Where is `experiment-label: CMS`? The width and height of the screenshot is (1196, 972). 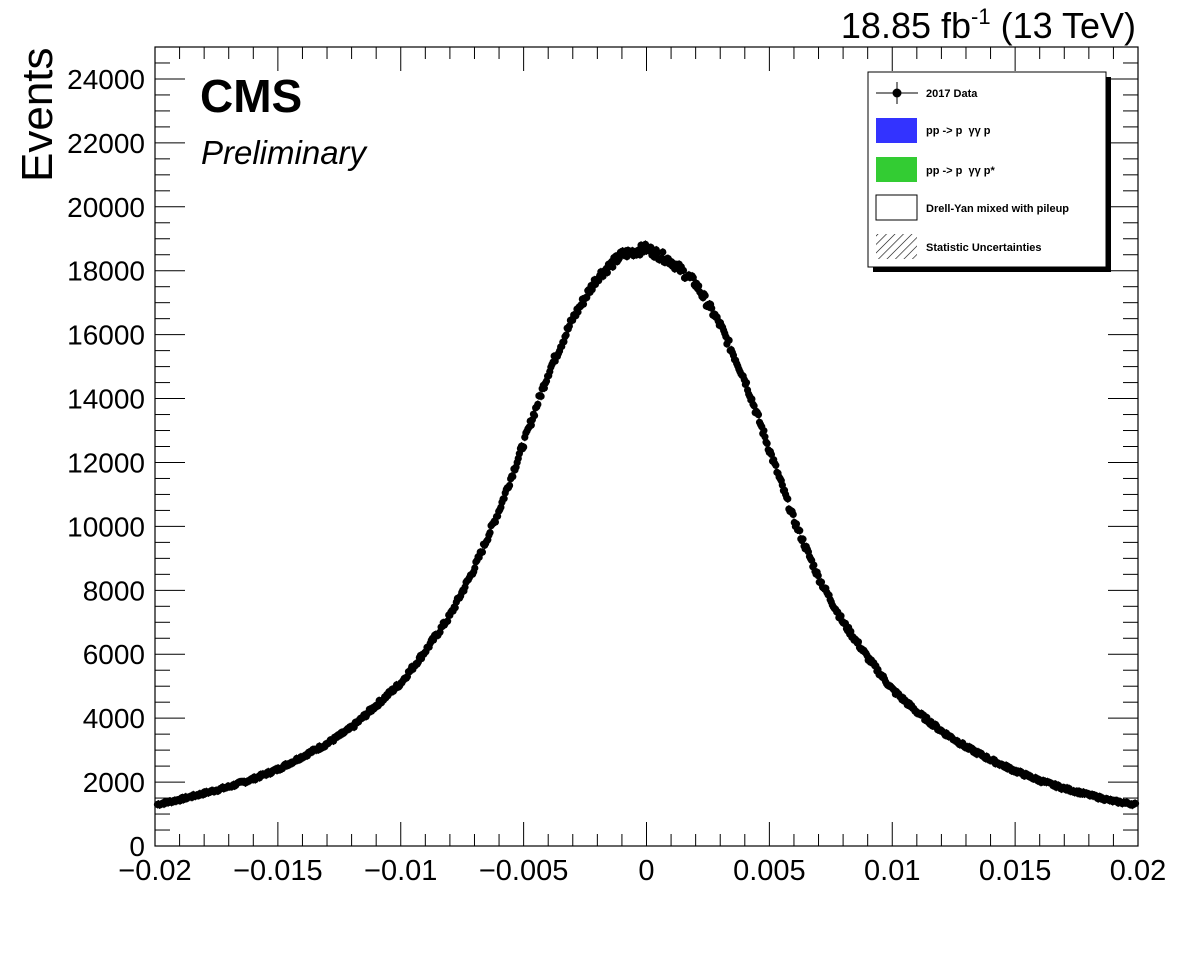
experiment-label: CMS is located at coordinates (251, 96).